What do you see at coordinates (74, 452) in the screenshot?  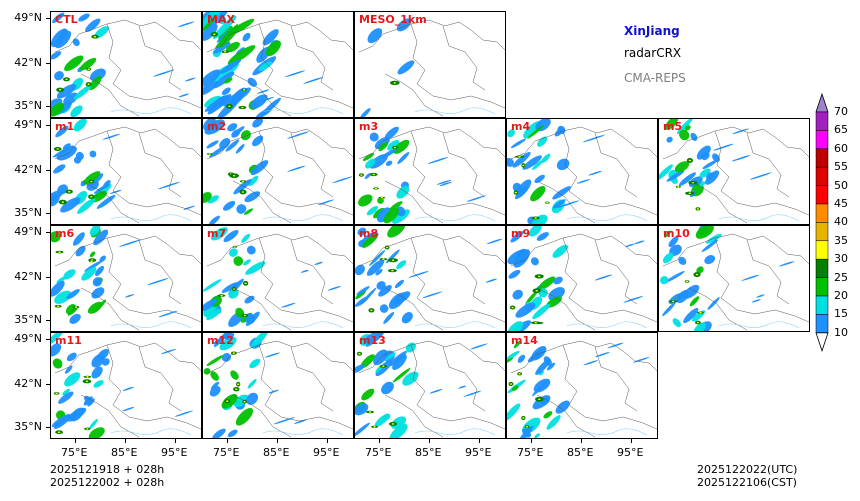 I see `x-tick-label: 75°E` at bounding box center [74, 452].